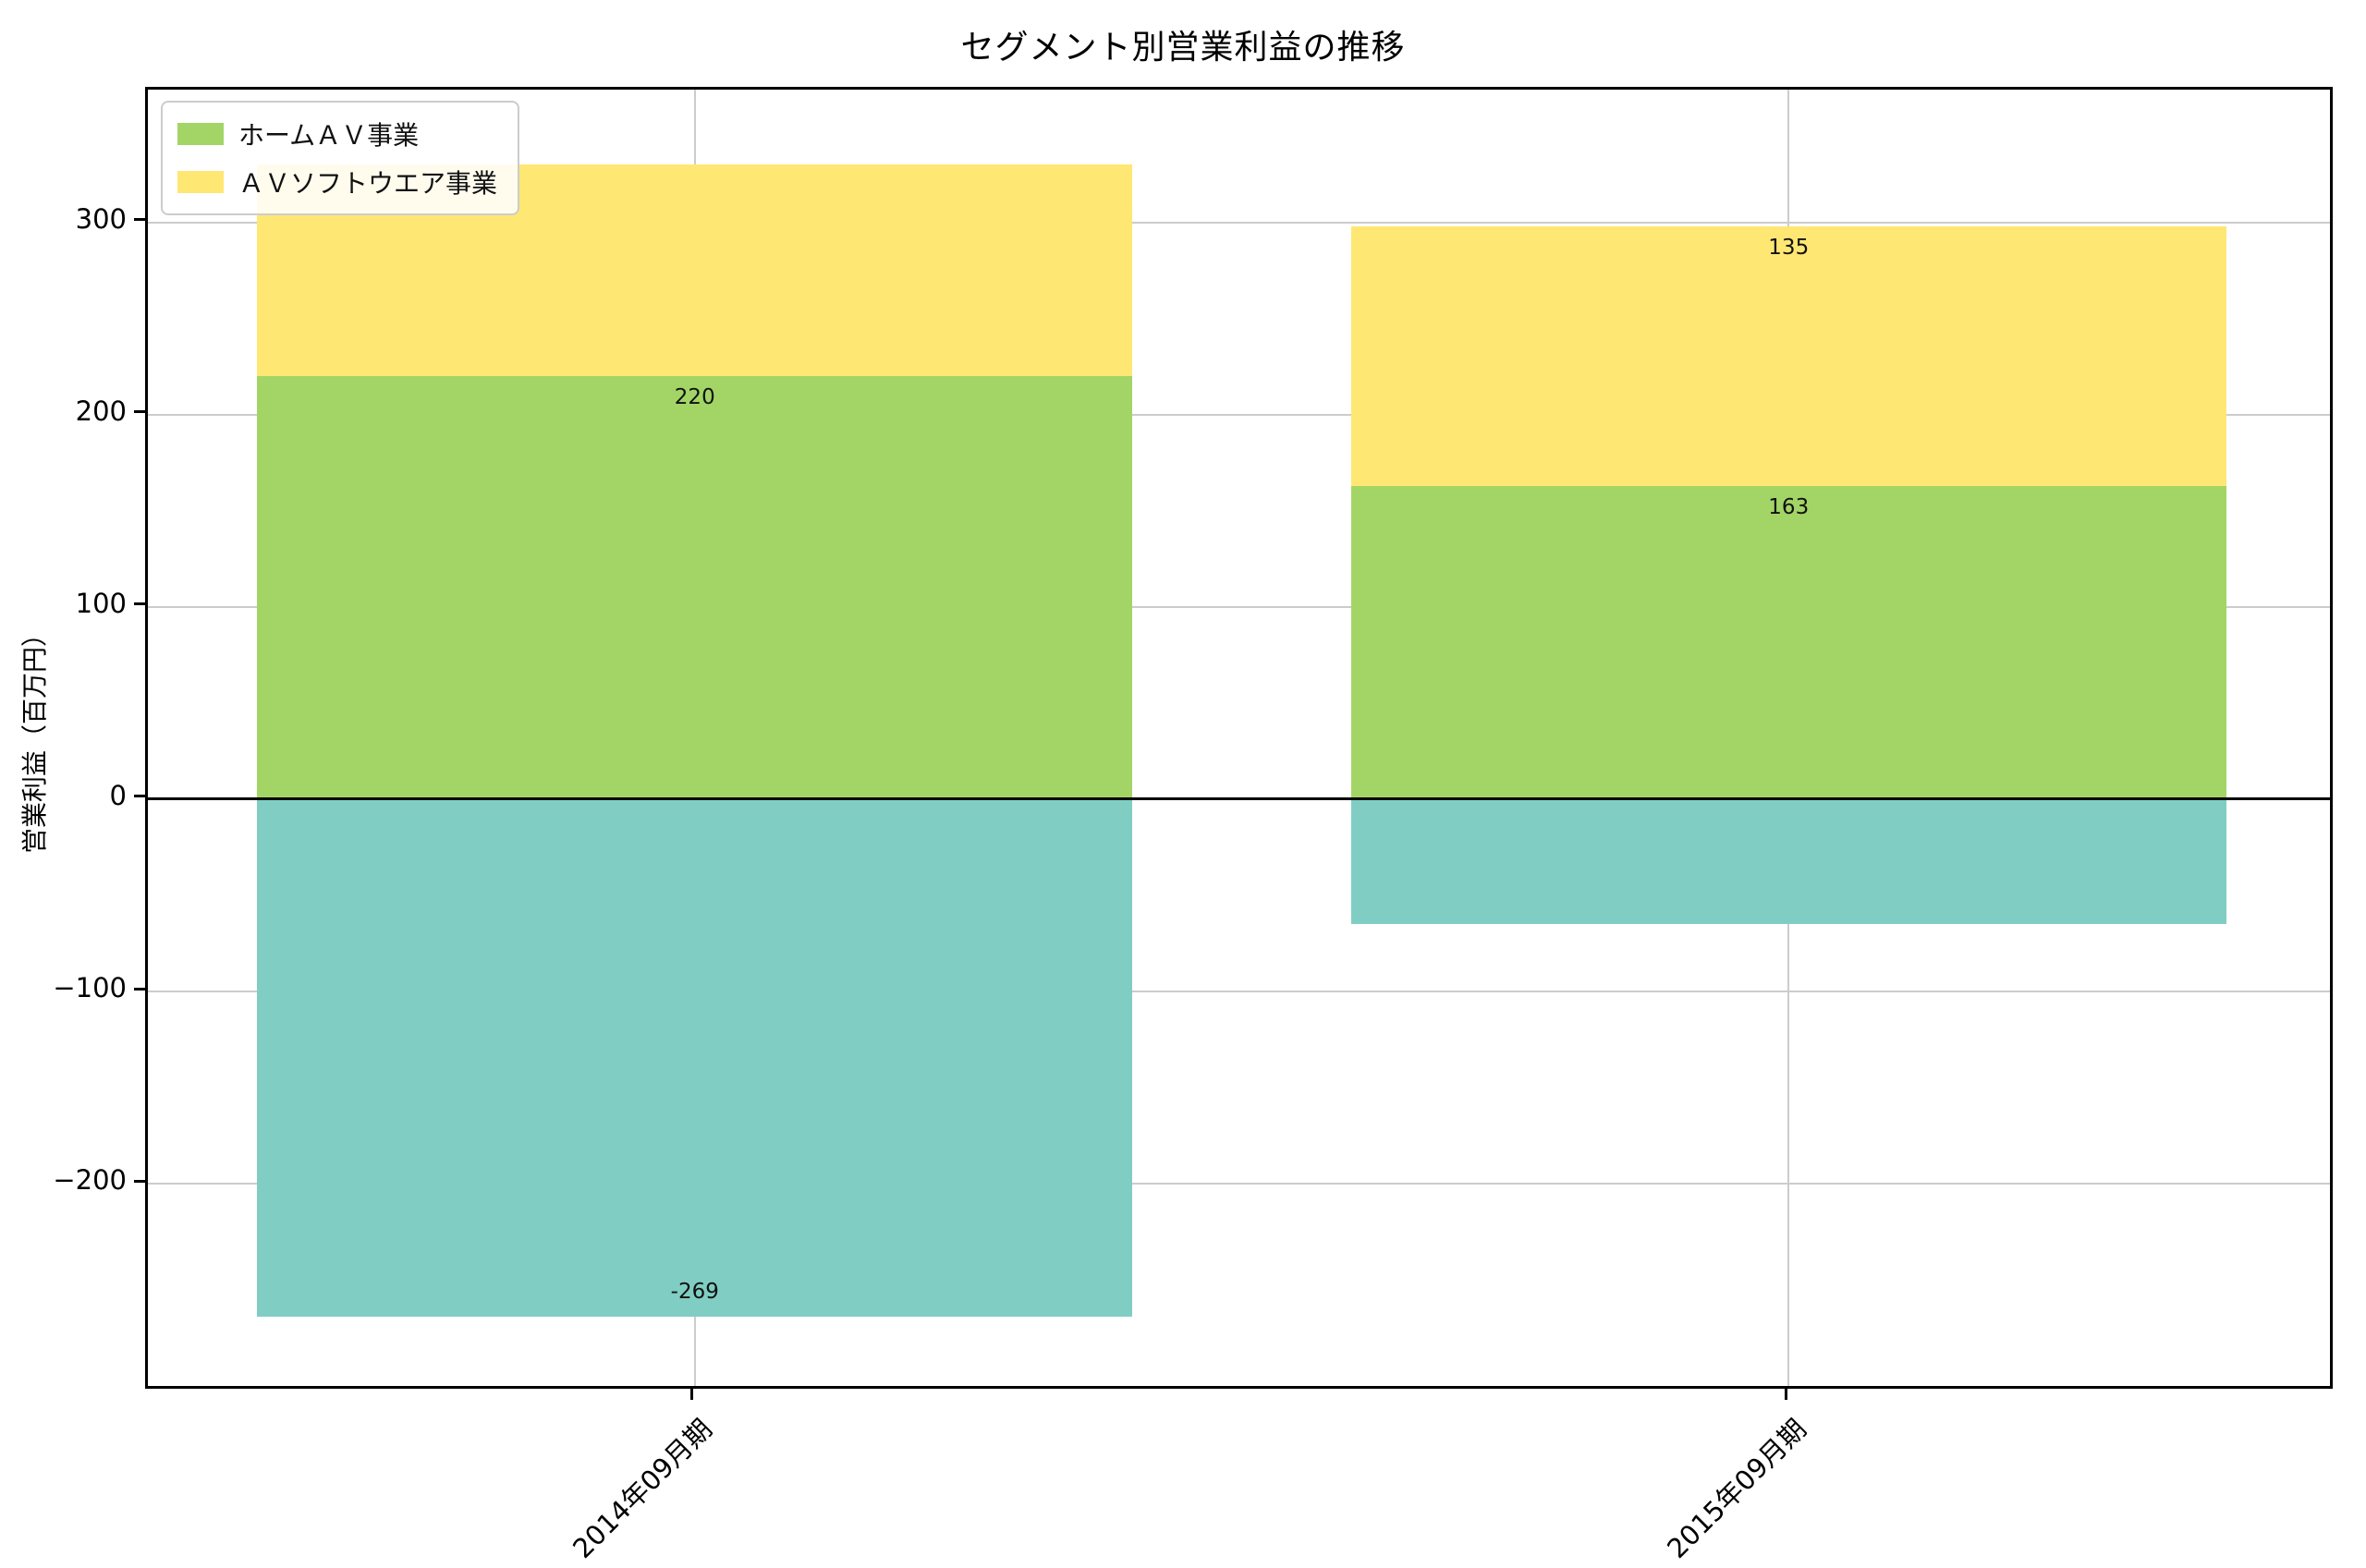 The width and height of the screenshot is (2366, 1568). What do you see at coordinates (1789, 506) in the screenshot?
I see `bar-value-label: 163` at bounding box center [1789, 506].